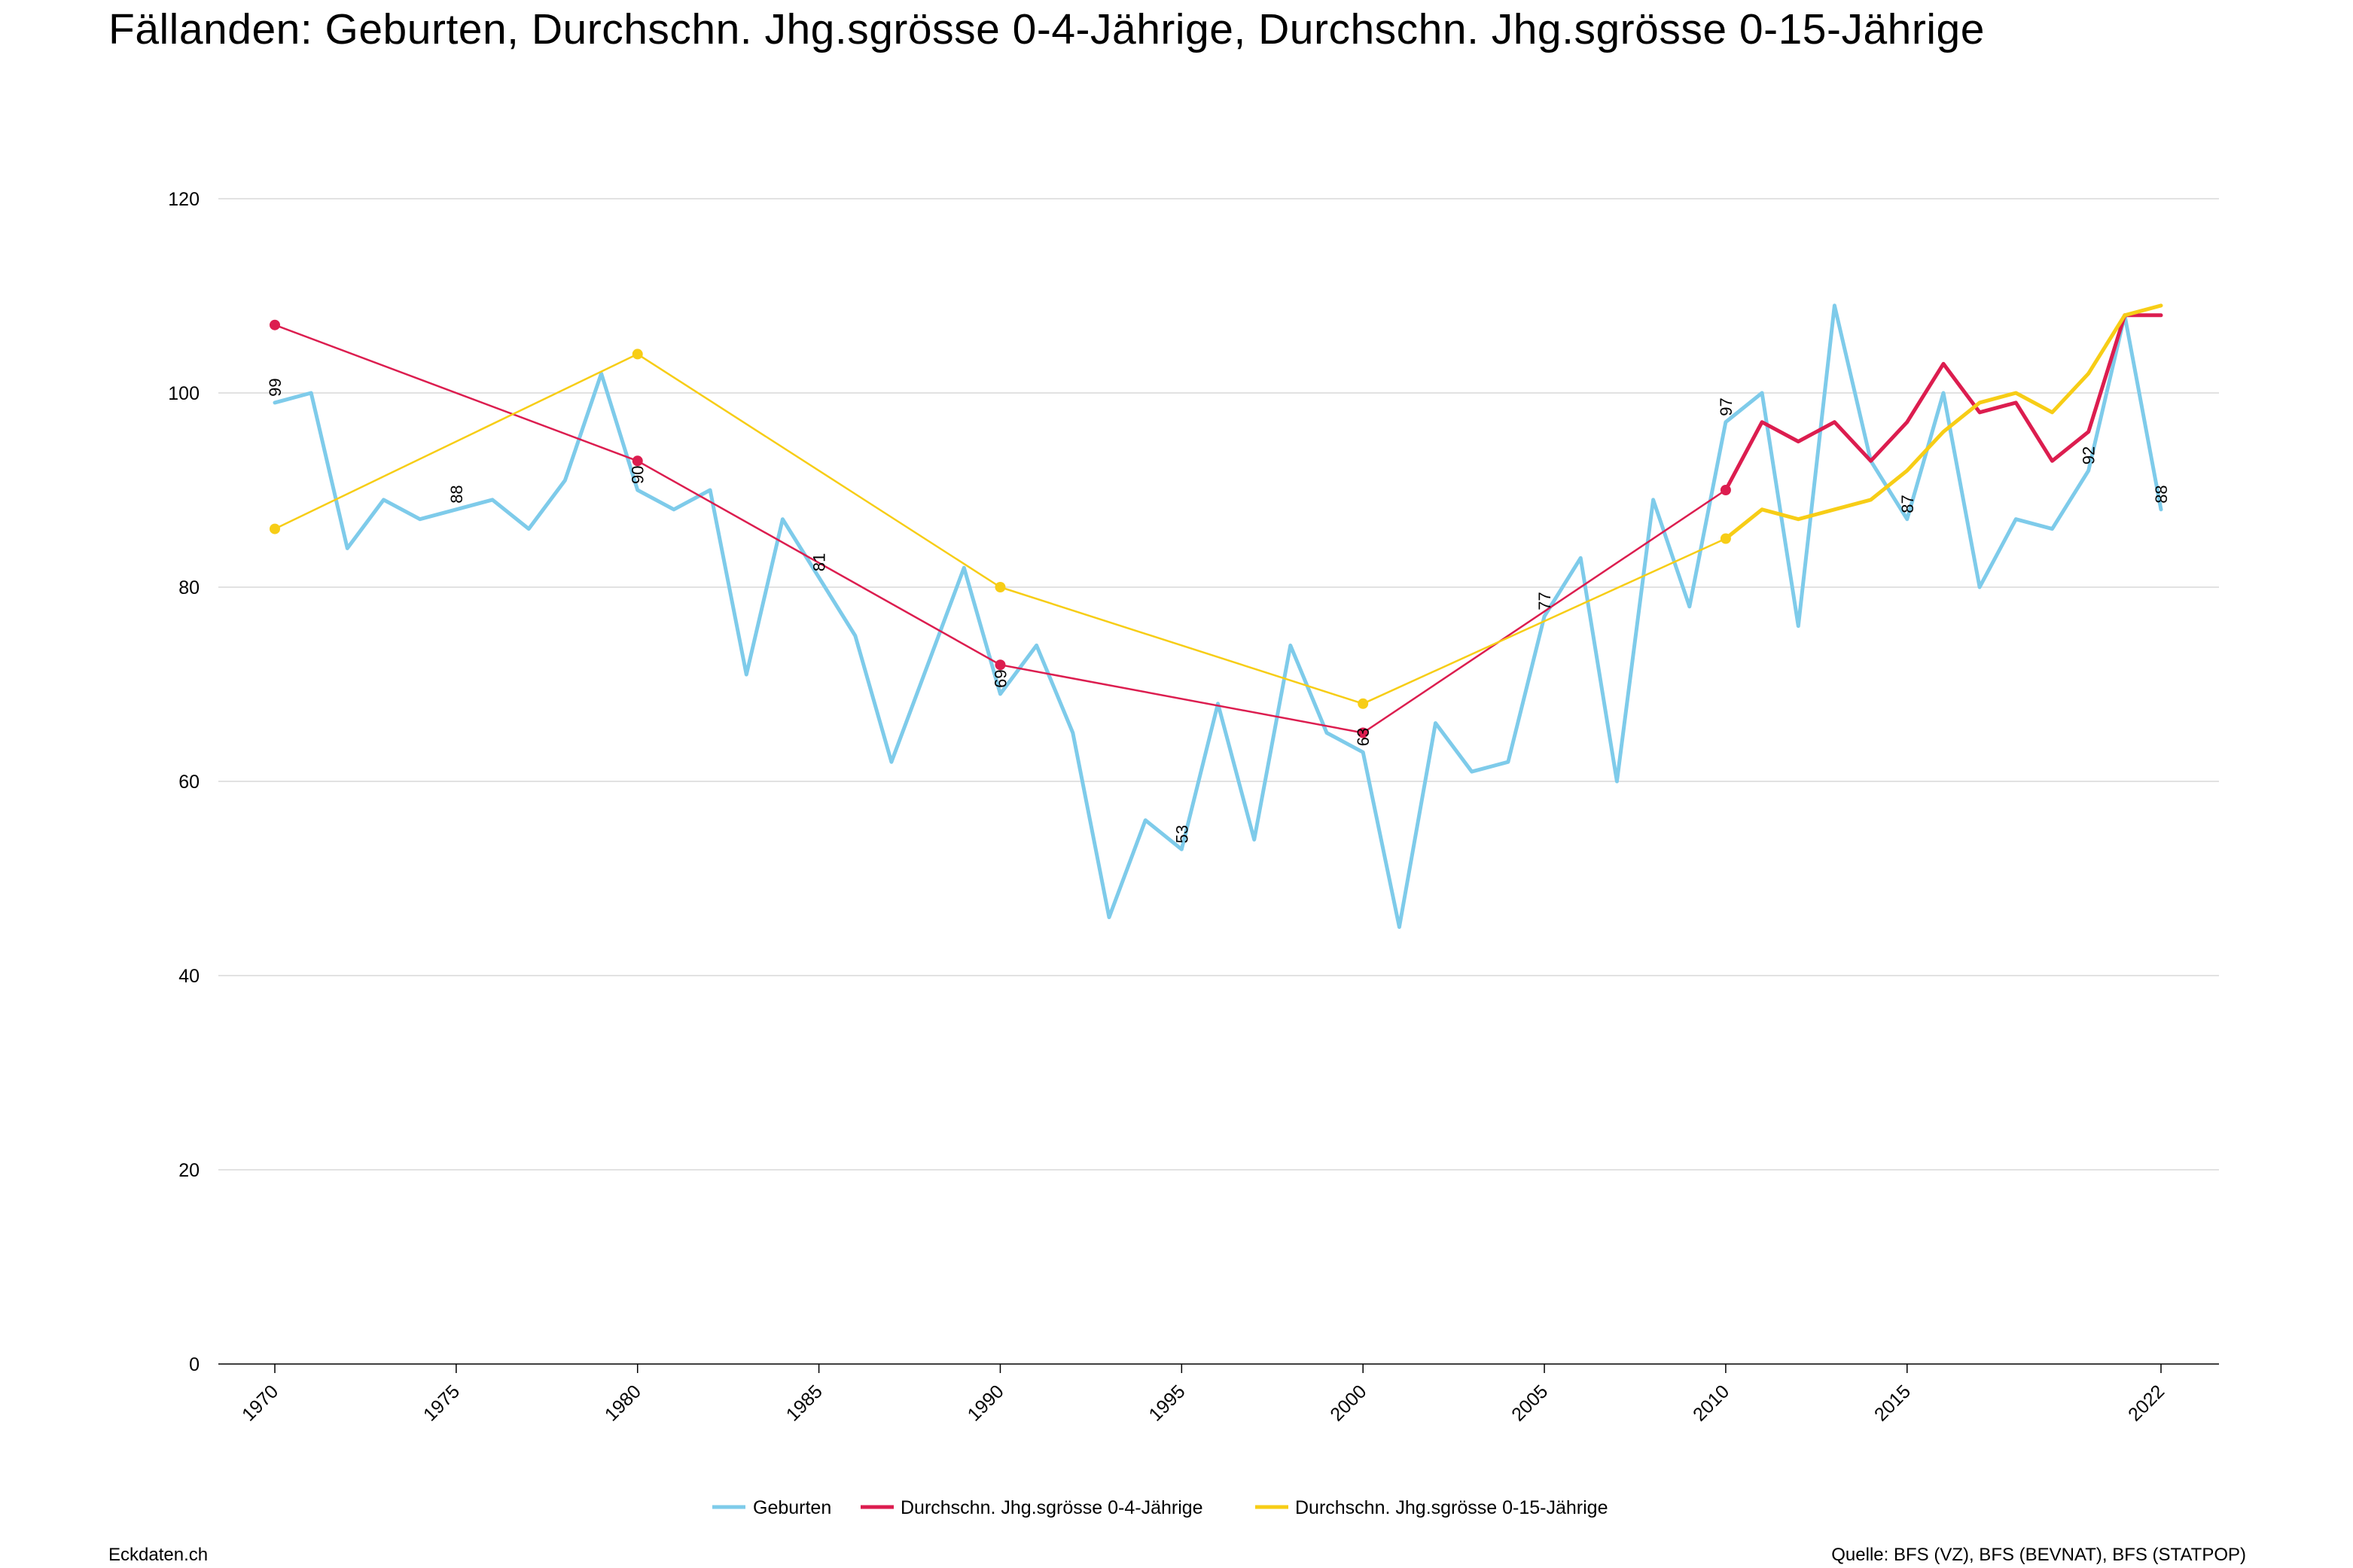  Describe the element at coordinates (819, 562) in the screenshot. I see `data-label: 81` at that location.